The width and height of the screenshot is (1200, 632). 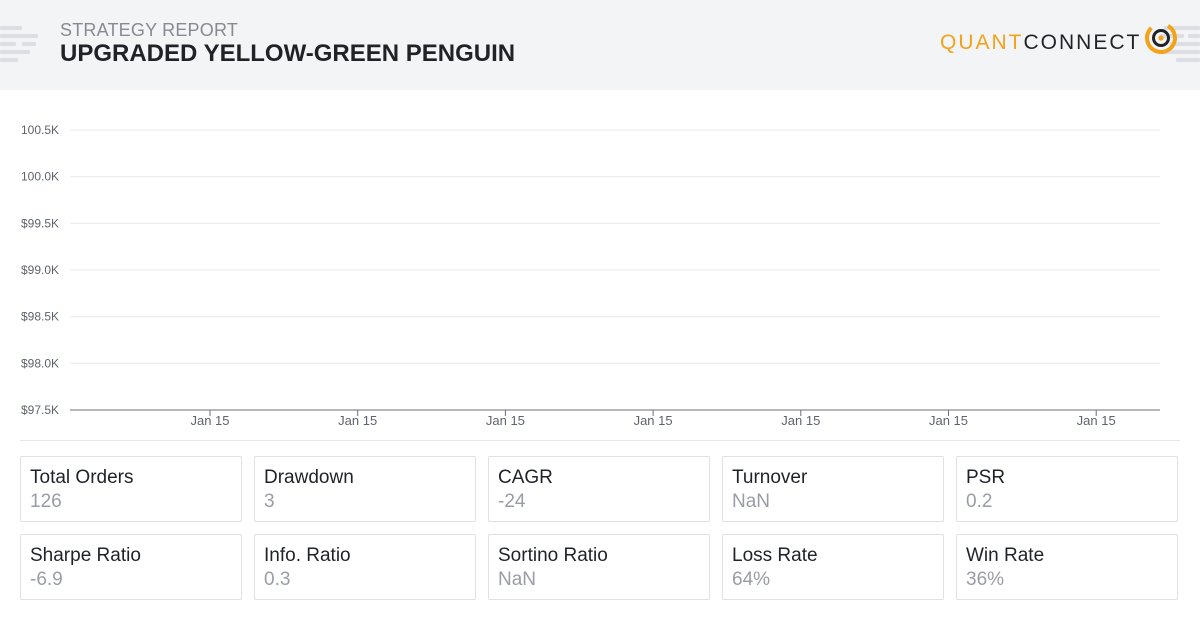 I want to click on stat-card-psr: PSR 0.2, so click(x=1067, y=489).